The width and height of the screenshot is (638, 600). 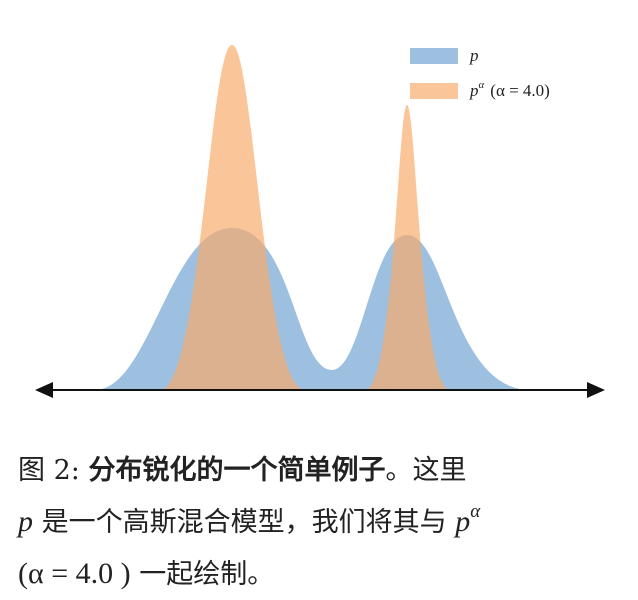 What do you see at coordinates (323, 571) in the screenshot?
I see `caption-line: (α = 4.0 ) 一起绘制。` at bounding box center [323, 571].